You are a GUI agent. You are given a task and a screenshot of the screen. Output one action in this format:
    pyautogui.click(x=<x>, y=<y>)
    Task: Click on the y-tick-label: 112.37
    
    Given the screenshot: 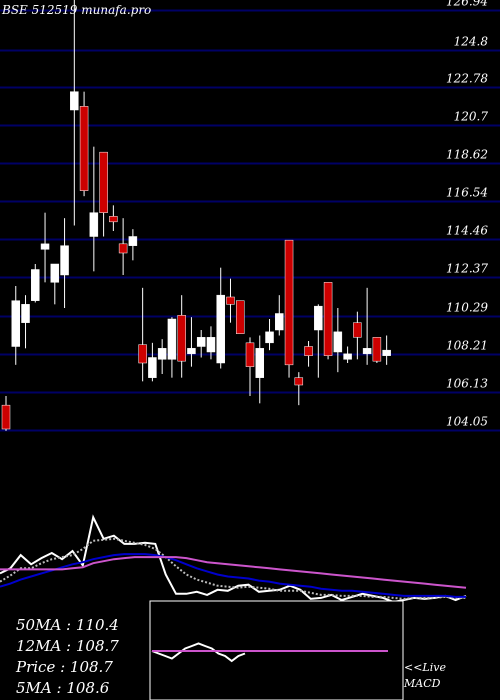 What is the action you would take?
    pyautogui.click(x=467, y=269)
    